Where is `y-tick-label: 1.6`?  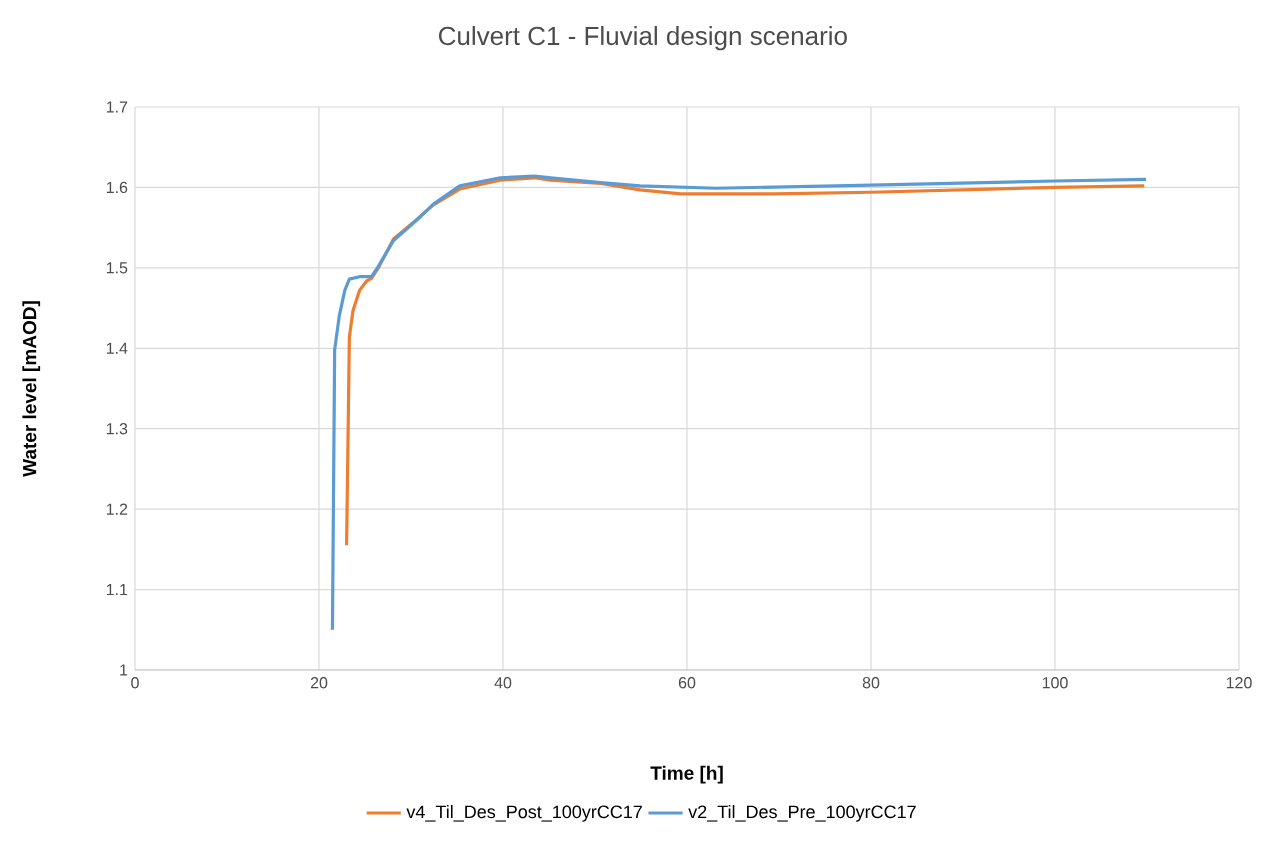
y-tick-label: 1.6 is located at coordinates (117, 187).